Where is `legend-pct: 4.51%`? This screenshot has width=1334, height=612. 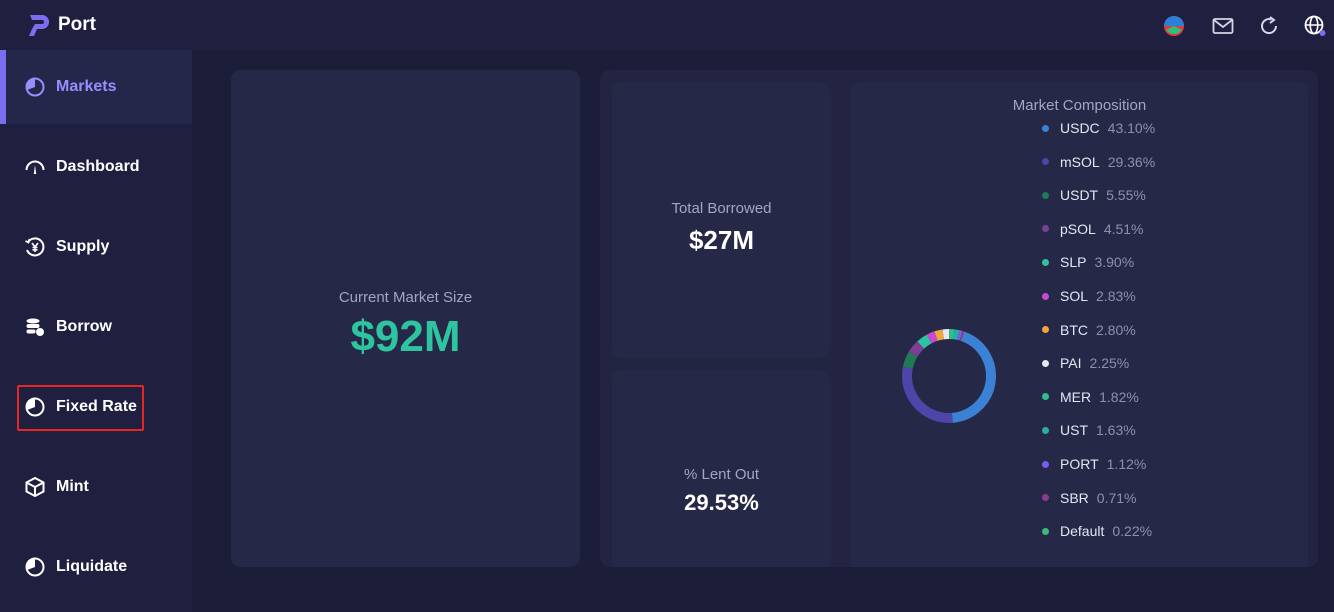
legend-pct: 4.51% is located at coordinates (1123, 228).